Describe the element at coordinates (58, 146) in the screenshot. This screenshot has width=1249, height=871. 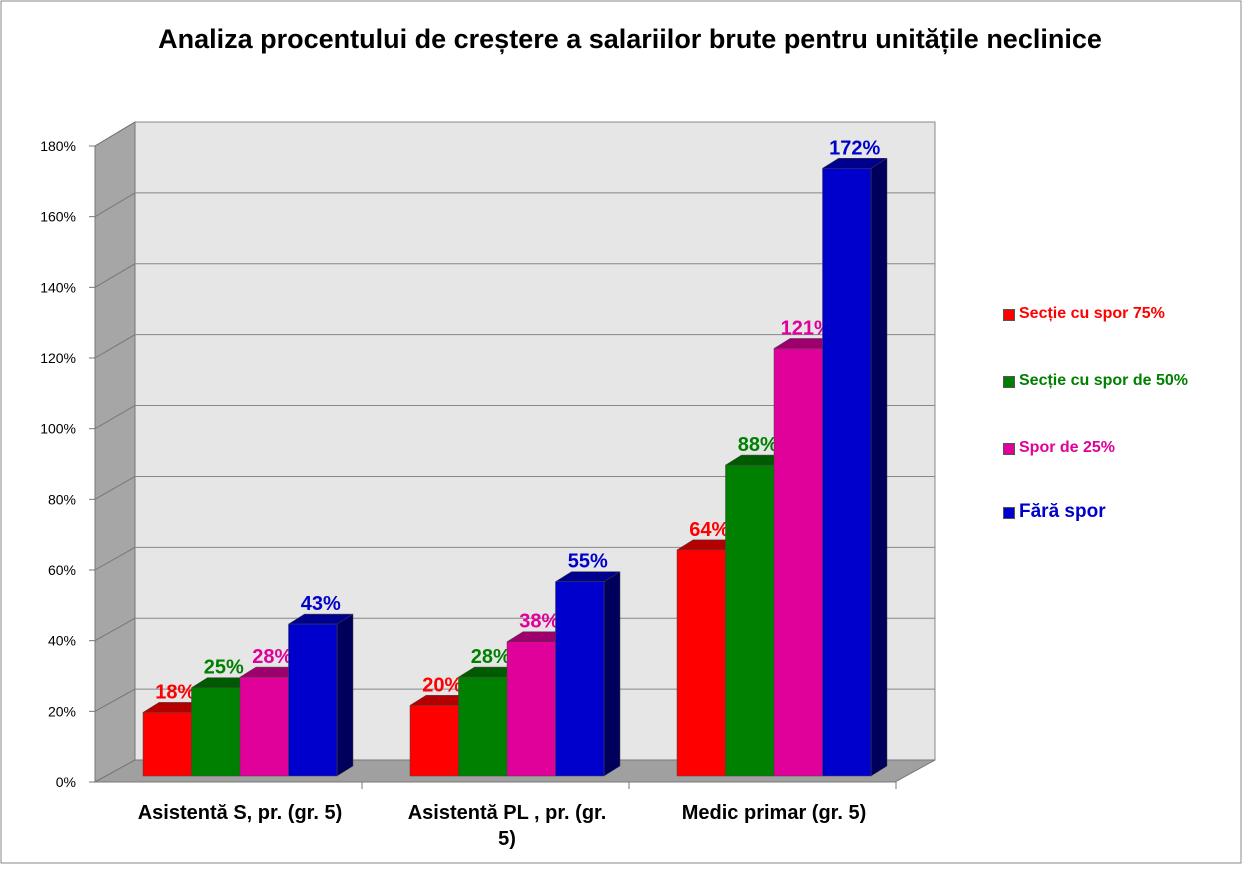
I see `y-tick-label: 180%` at that location.